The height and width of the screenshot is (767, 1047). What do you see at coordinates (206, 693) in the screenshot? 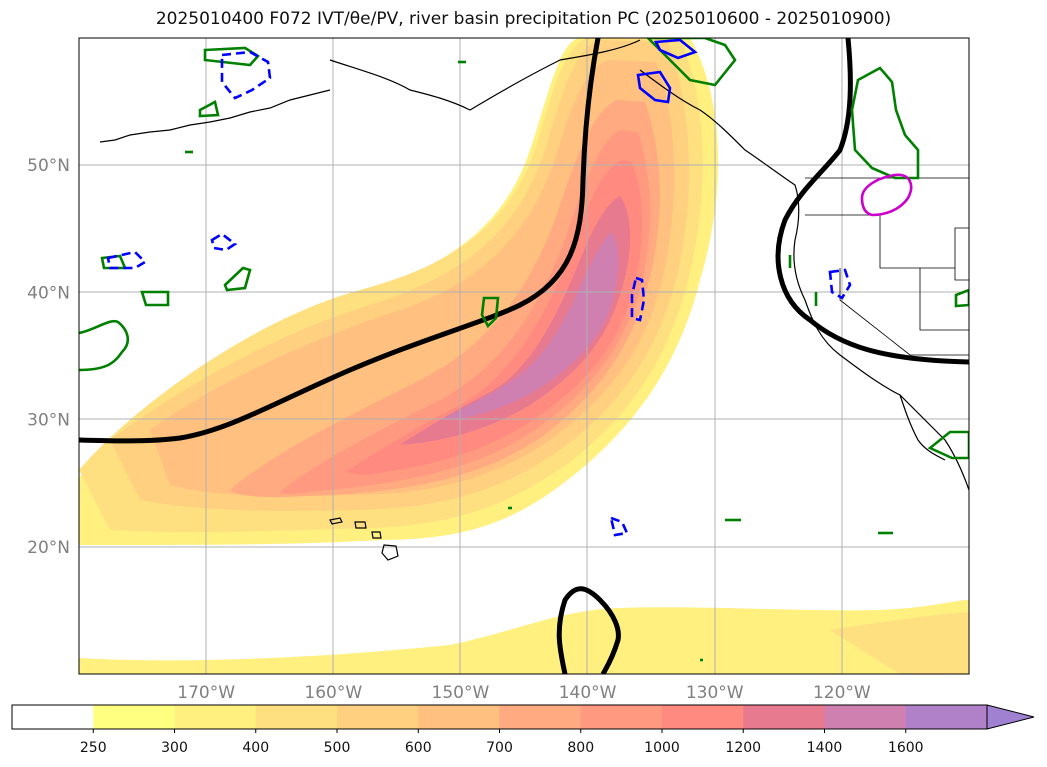
I see `longitude-label: 170°W` at bounding box center [206, 693].